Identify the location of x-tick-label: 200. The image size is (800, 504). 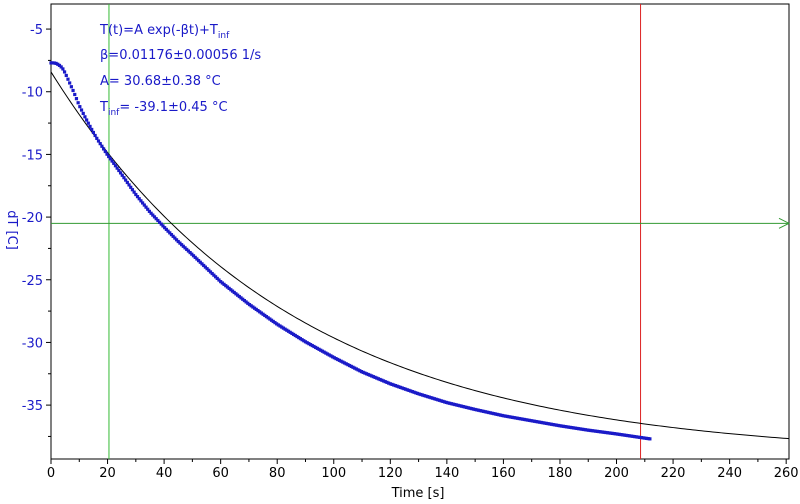
(616, 473).